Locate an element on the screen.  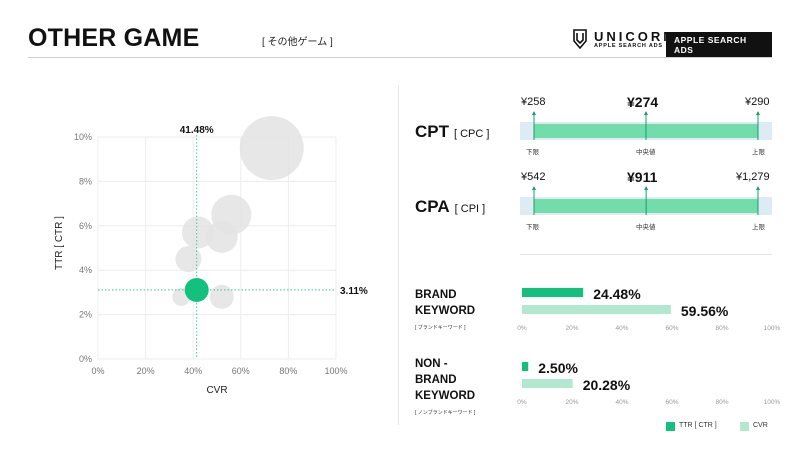
brand-keyword-title-line2: KEYWORD is located at coordinates (445, 311).